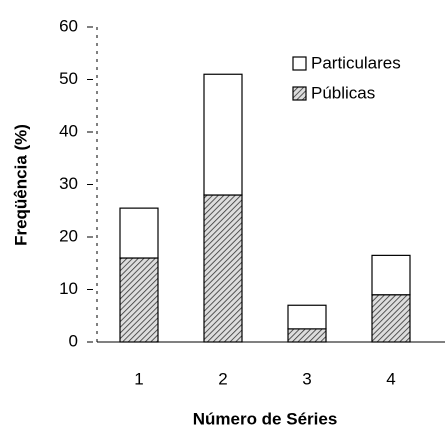 The width and height of the screenshot is (447, 432). What do you see at coordinates (222, 378) in the screenshot?
I see `x-tick-label: 2` at bounding box center [222, 378].